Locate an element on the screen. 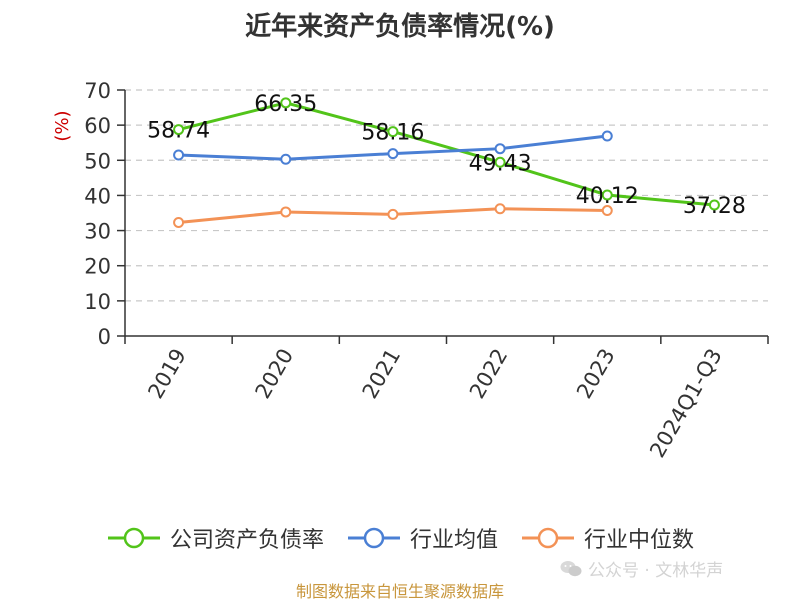 This screenshot has height=602, width=800. data-label: 49.43 is located at coordinates (500, 163).